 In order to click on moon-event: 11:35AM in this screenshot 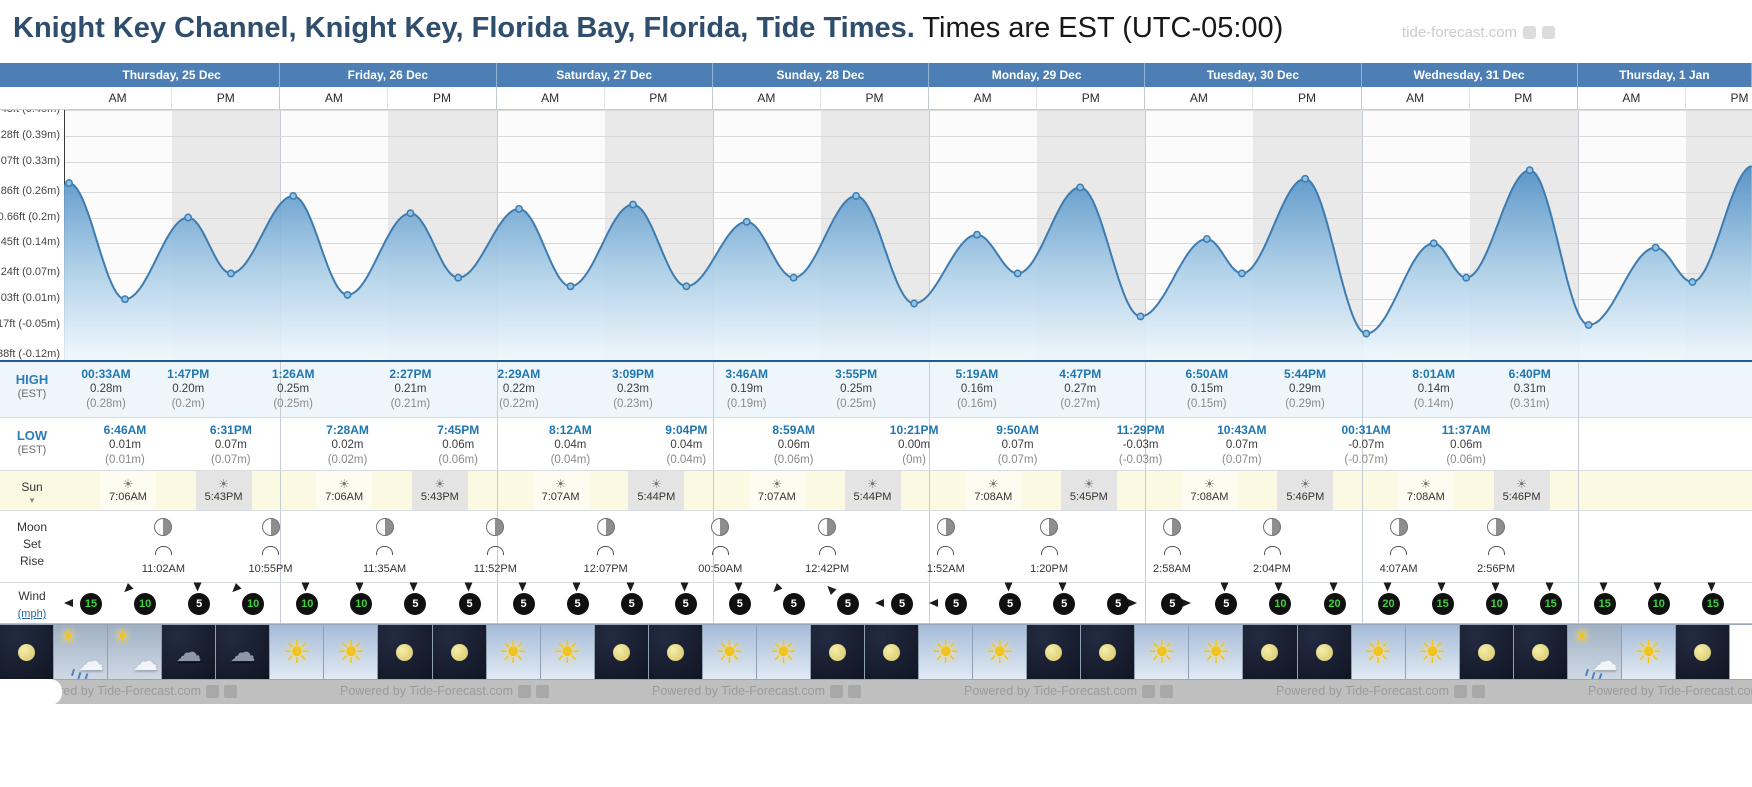, I will do `click(385, 546)`.